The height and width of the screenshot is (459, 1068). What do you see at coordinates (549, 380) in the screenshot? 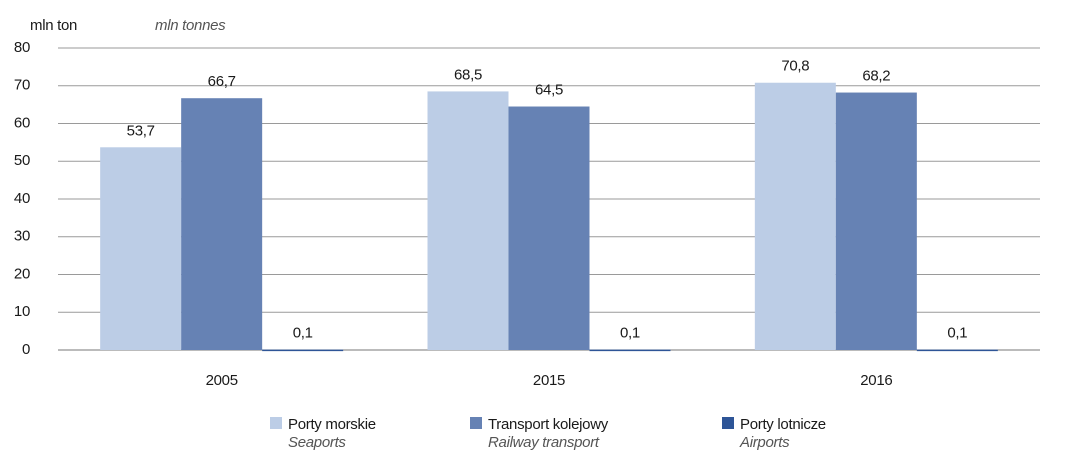
I see `x-tick-label: 2015` at bounding box center [549, 380].